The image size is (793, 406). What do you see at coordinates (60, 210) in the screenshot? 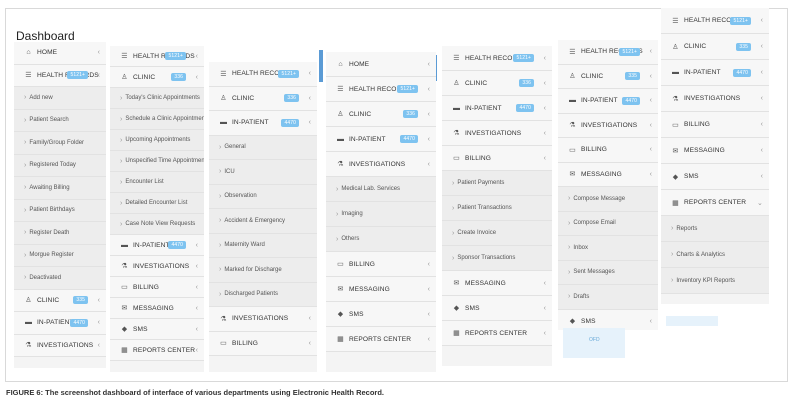
I see `submenu-item-patient-birthdays: › Patient Birthdays` at bounding box center [60, 210].